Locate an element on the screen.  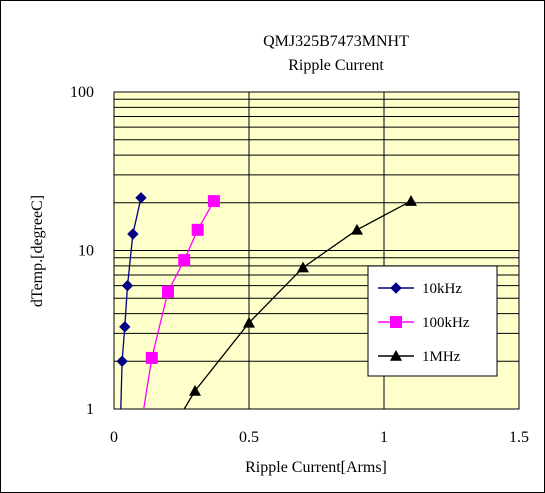
chart-title: QMJ325B7473MNHT is located at coordinates (336, 41).